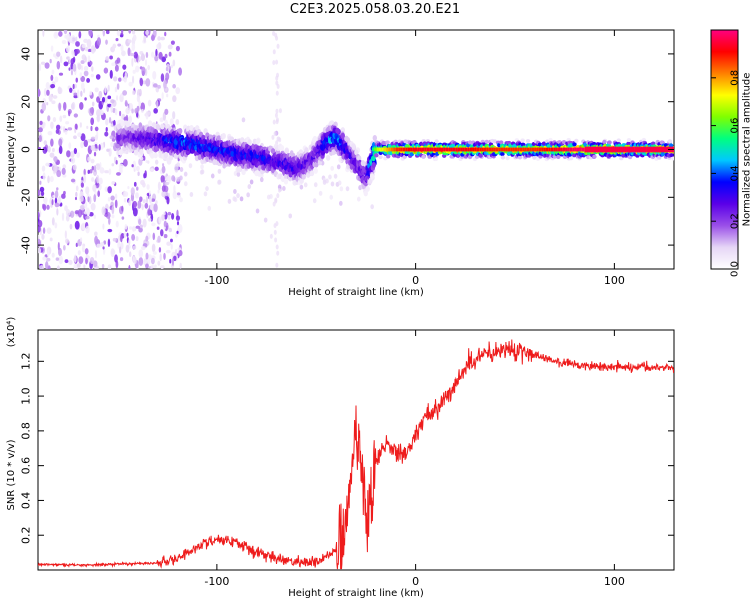 Image resolution: width=750 pixels, height=600 pixels. I want to click on snr-y-tick-label: 0.2, so click(26, 535).